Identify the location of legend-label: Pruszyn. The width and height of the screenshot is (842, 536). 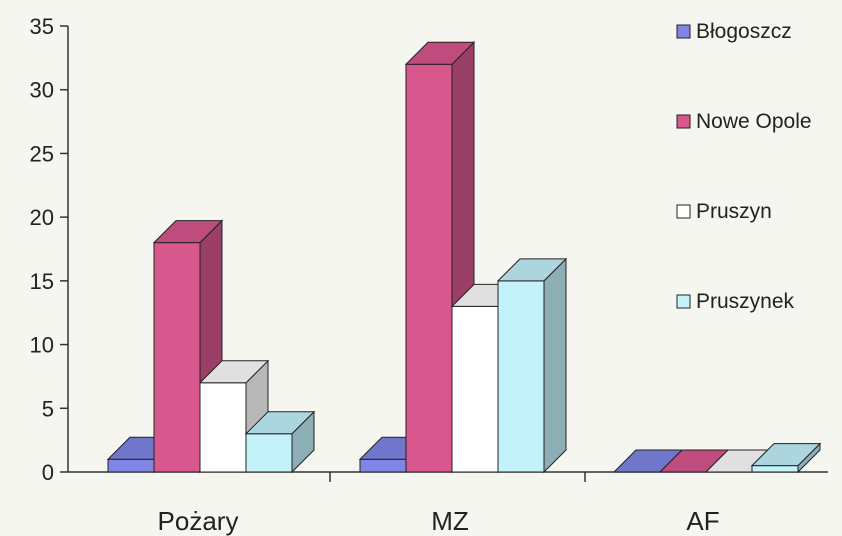
(734, 211).